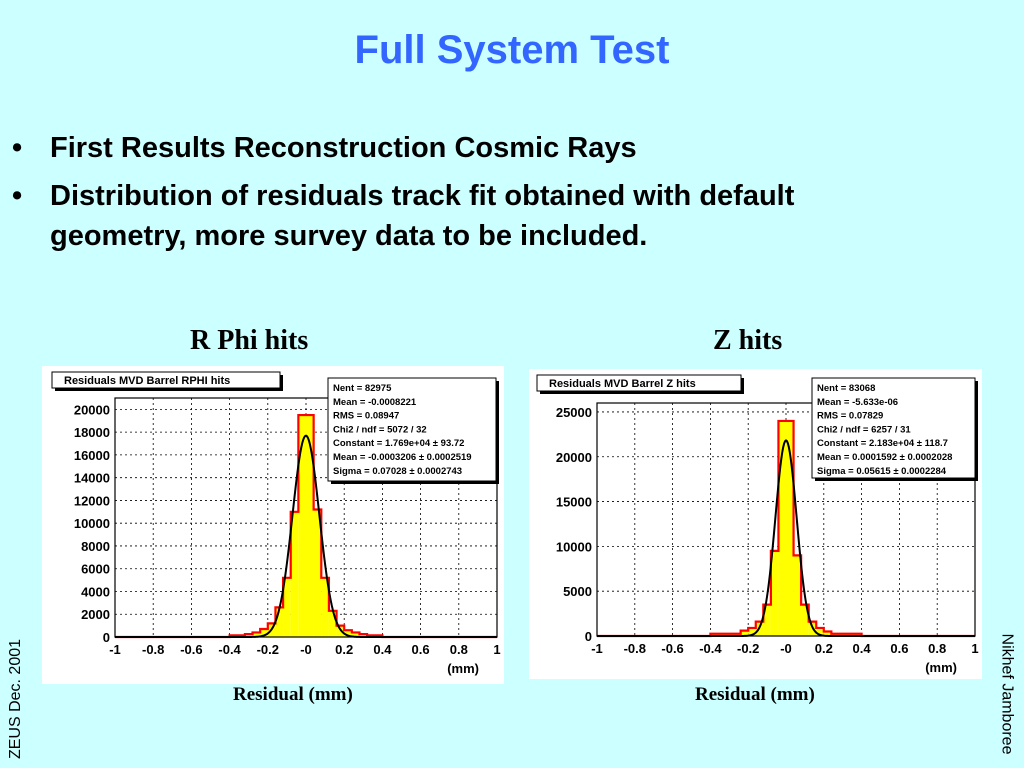 This screenshot has width=1024, height=768. I want to click on y-tick-label: 18000, so click(92, 432).